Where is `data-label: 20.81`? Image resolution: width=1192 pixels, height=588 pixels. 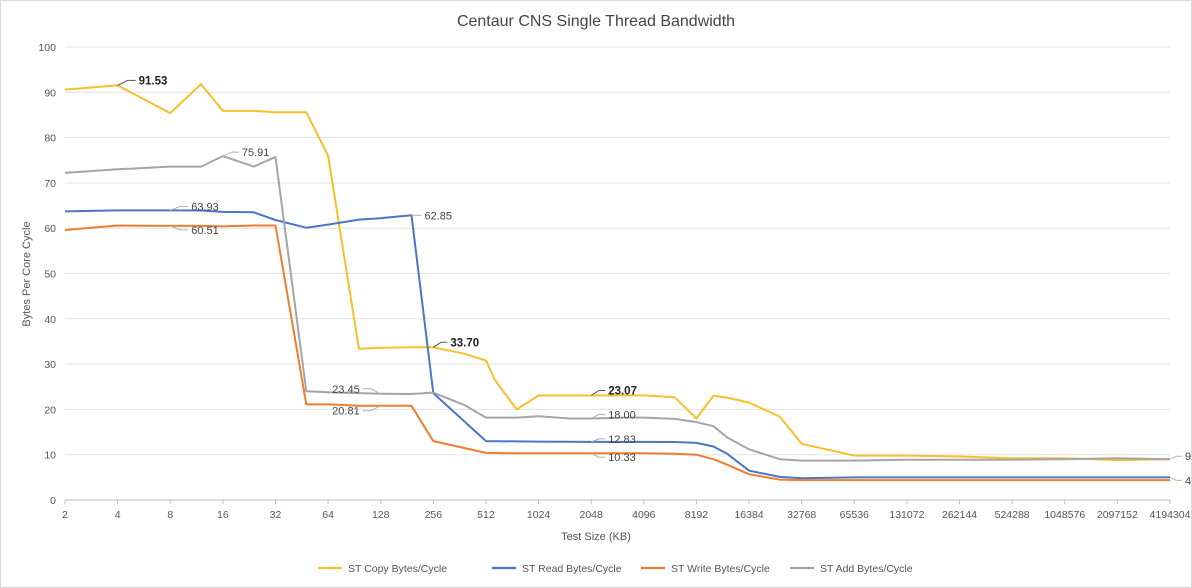 data-label: 20.81 is located at coordinates (346, 412).